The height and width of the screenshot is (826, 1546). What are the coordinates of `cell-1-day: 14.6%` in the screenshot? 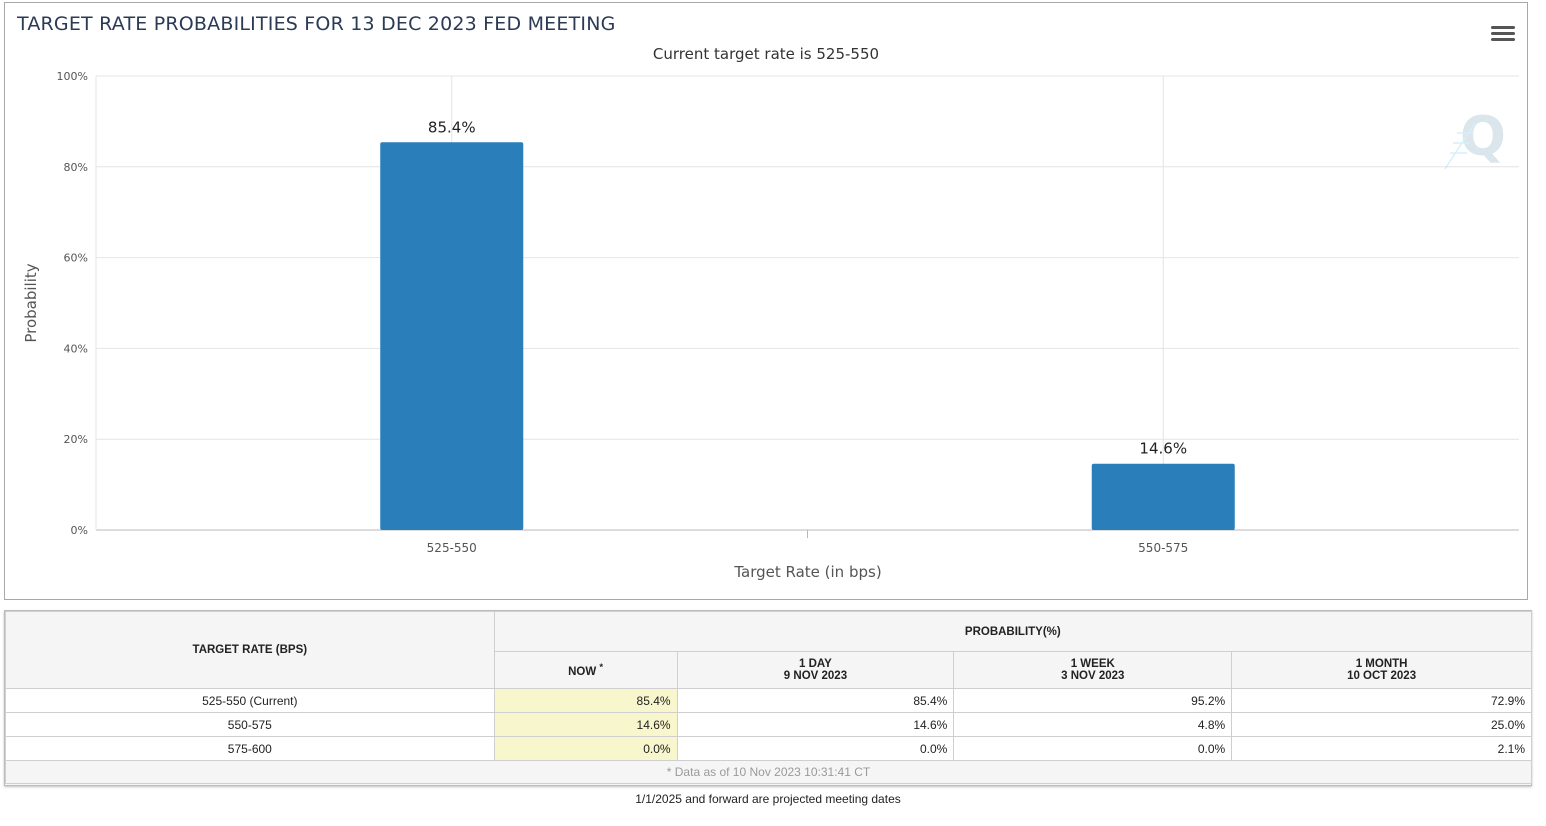 It's located at (815, 724).